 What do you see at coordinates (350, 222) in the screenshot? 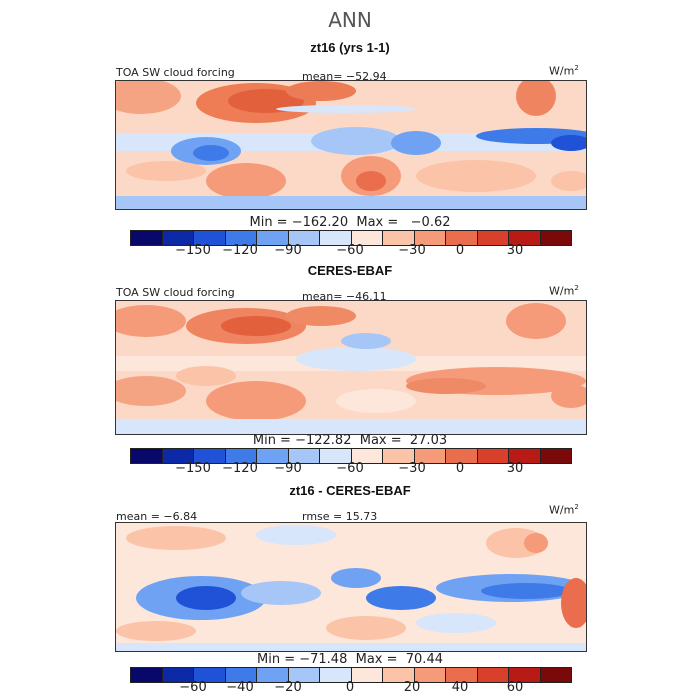
I see `panel-1-minmax: Min = −162.20 Max = −0.62` at bounding box center [350, 222].